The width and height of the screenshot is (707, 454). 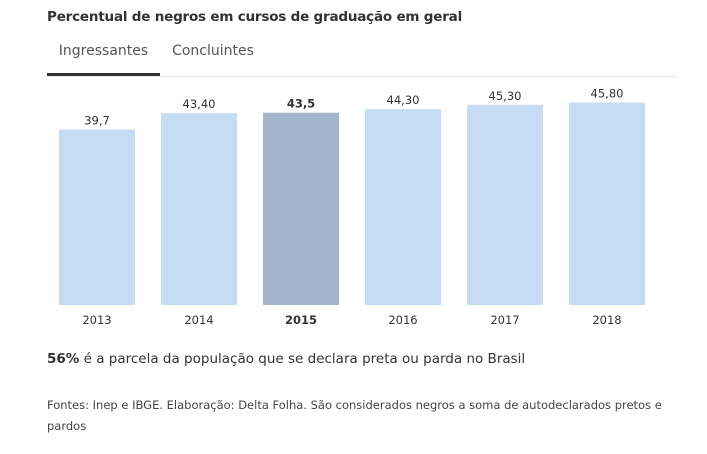 I want to click on tab-ingressantes: Ingressantes, so click(x=103, y=58).